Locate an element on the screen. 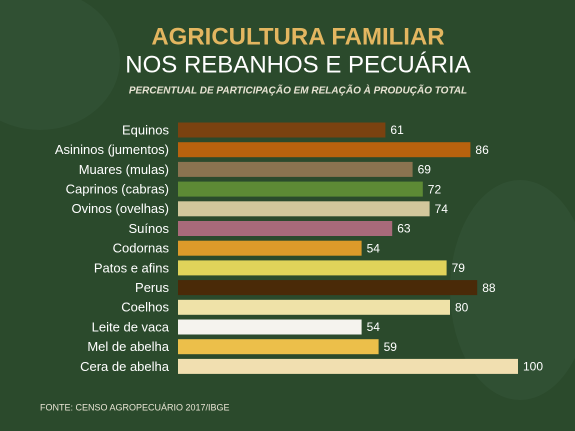 The height and width of the screenshot is (431, 575). category-label: Perus is located at coordinates (152, 287).